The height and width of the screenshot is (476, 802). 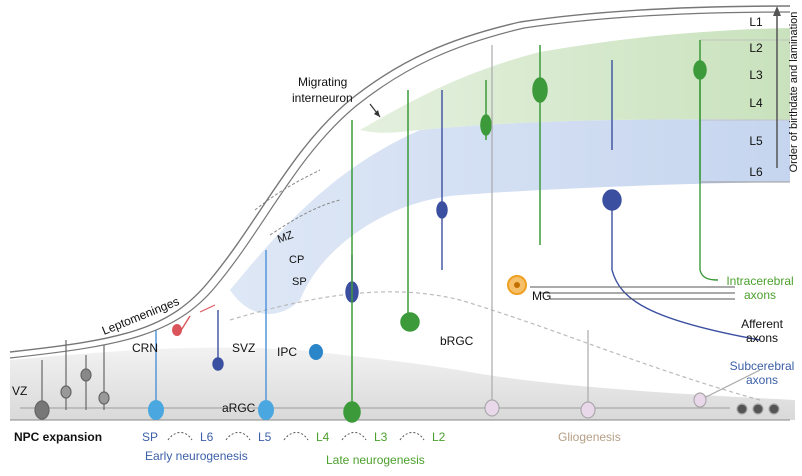 I want to click on ipc-label: IPC, so click(x=287, y=352).